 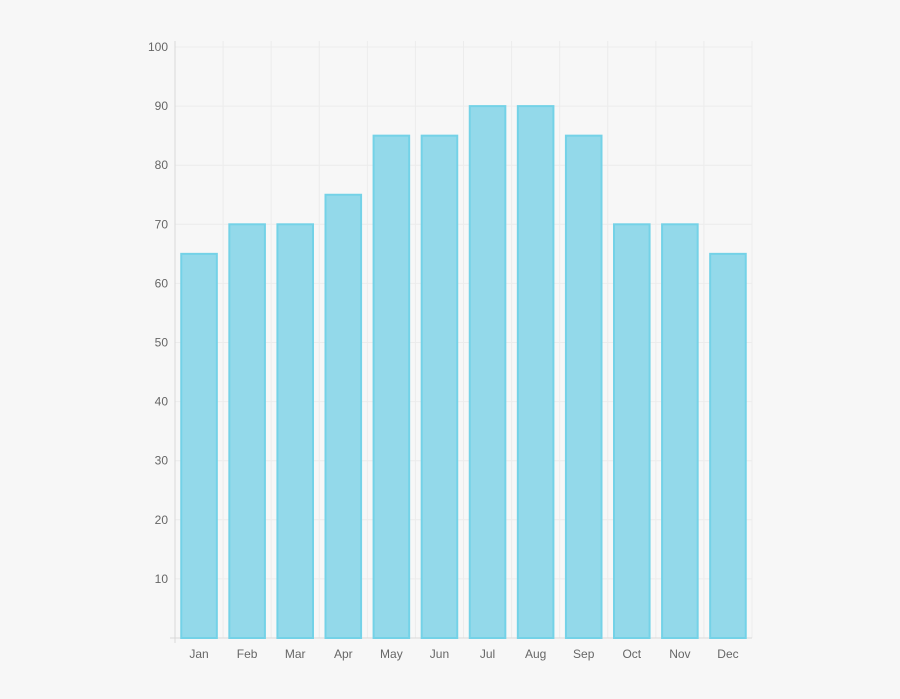 I want to click on y-tick-label: 20, so click(x=162, y=520).